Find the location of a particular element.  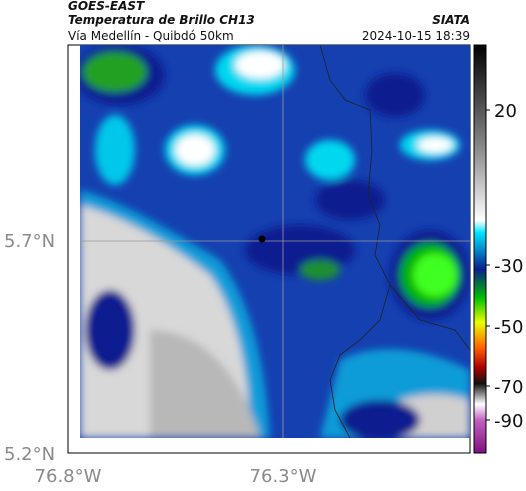

colorbar-tick-label: -50 is located at coordinates (508, 327).